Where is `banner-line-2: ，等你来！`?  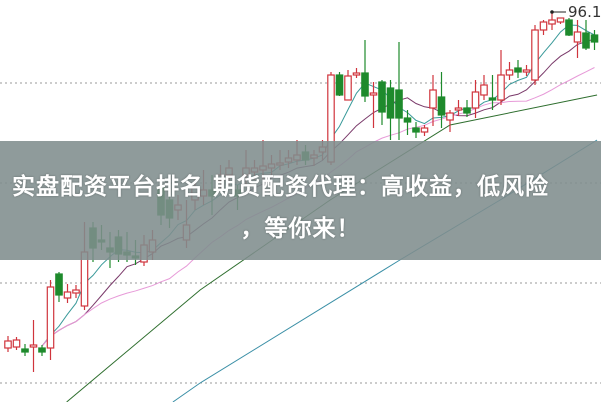 banner-line-2: ，等你来！ is located at coordinates (300, 229).